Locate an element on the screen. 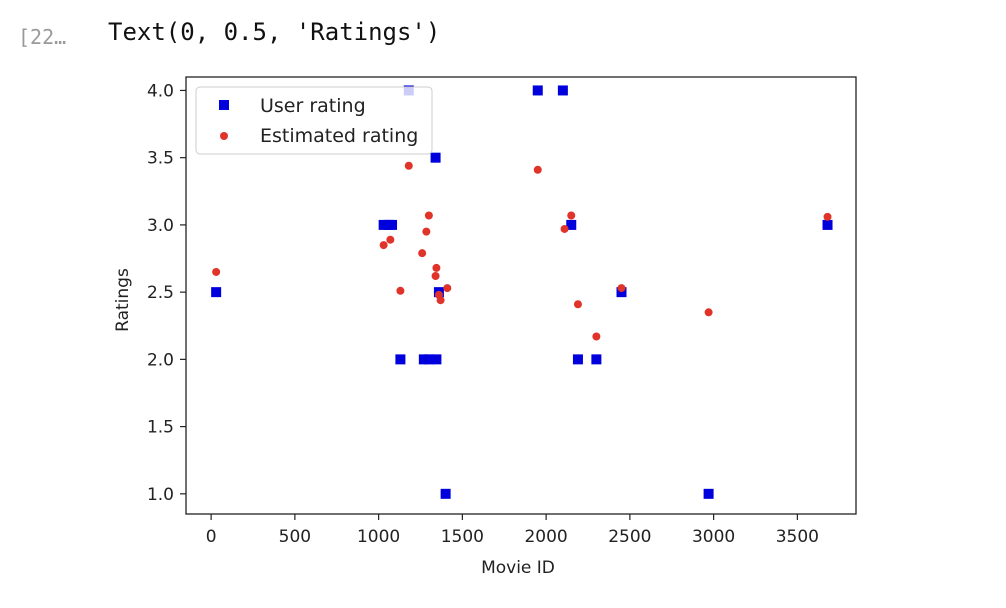  y-tick-label: 1.0 is located at coordinates (160, 495).